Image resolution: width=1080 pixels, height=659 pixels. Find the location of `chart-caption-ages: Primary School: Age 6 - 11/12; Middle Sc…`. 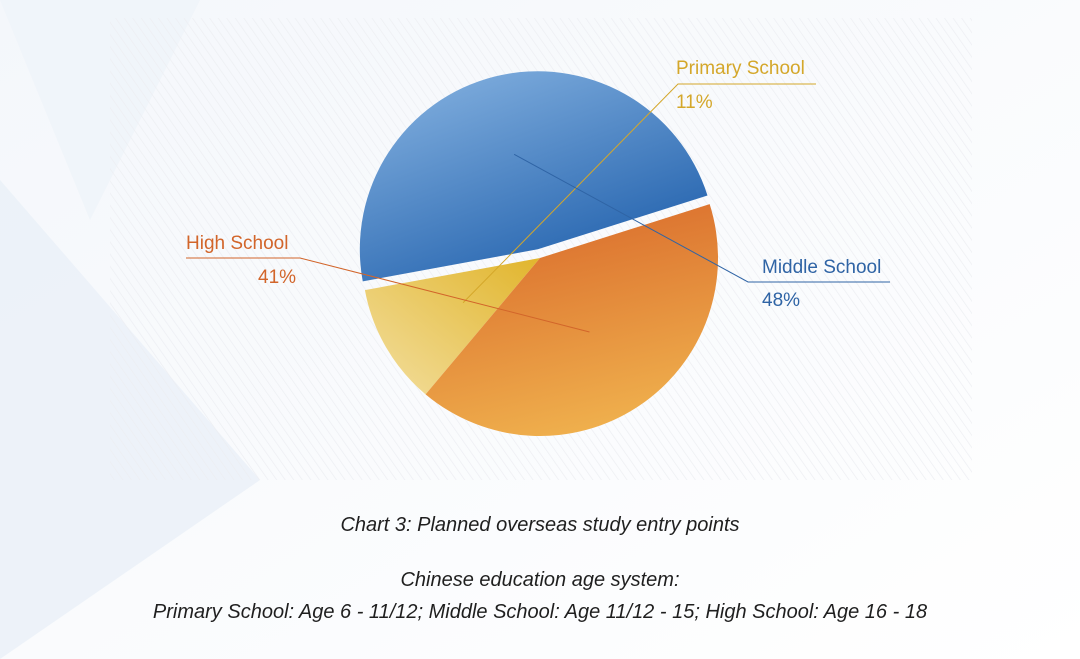

chart-caption-ages: Primary School: Age 6 - 11/12; Middle Sc… is located at coordinates (540, 612).